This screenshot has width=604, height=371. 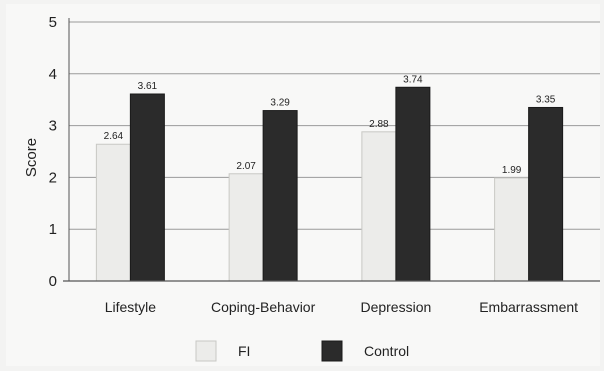 What do you see at coordinates (148, 86) in the screenshot?
I see `value-label: 3.61` at bounding box center [148, 86].